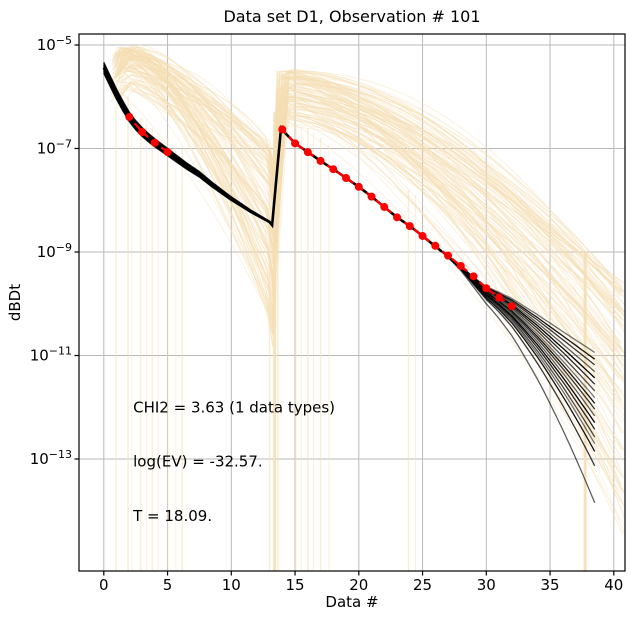  Describe the element at coordinates (613, 585) in the screenshot. I see `x-tick-label: 40` at that location.